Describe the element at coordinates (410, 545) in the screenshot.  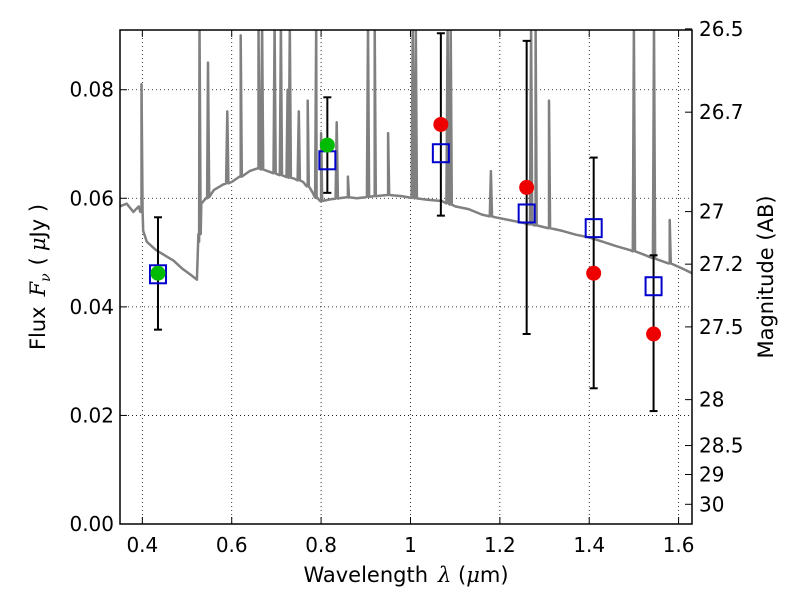
I see `x-tick-label: 1` at that location.